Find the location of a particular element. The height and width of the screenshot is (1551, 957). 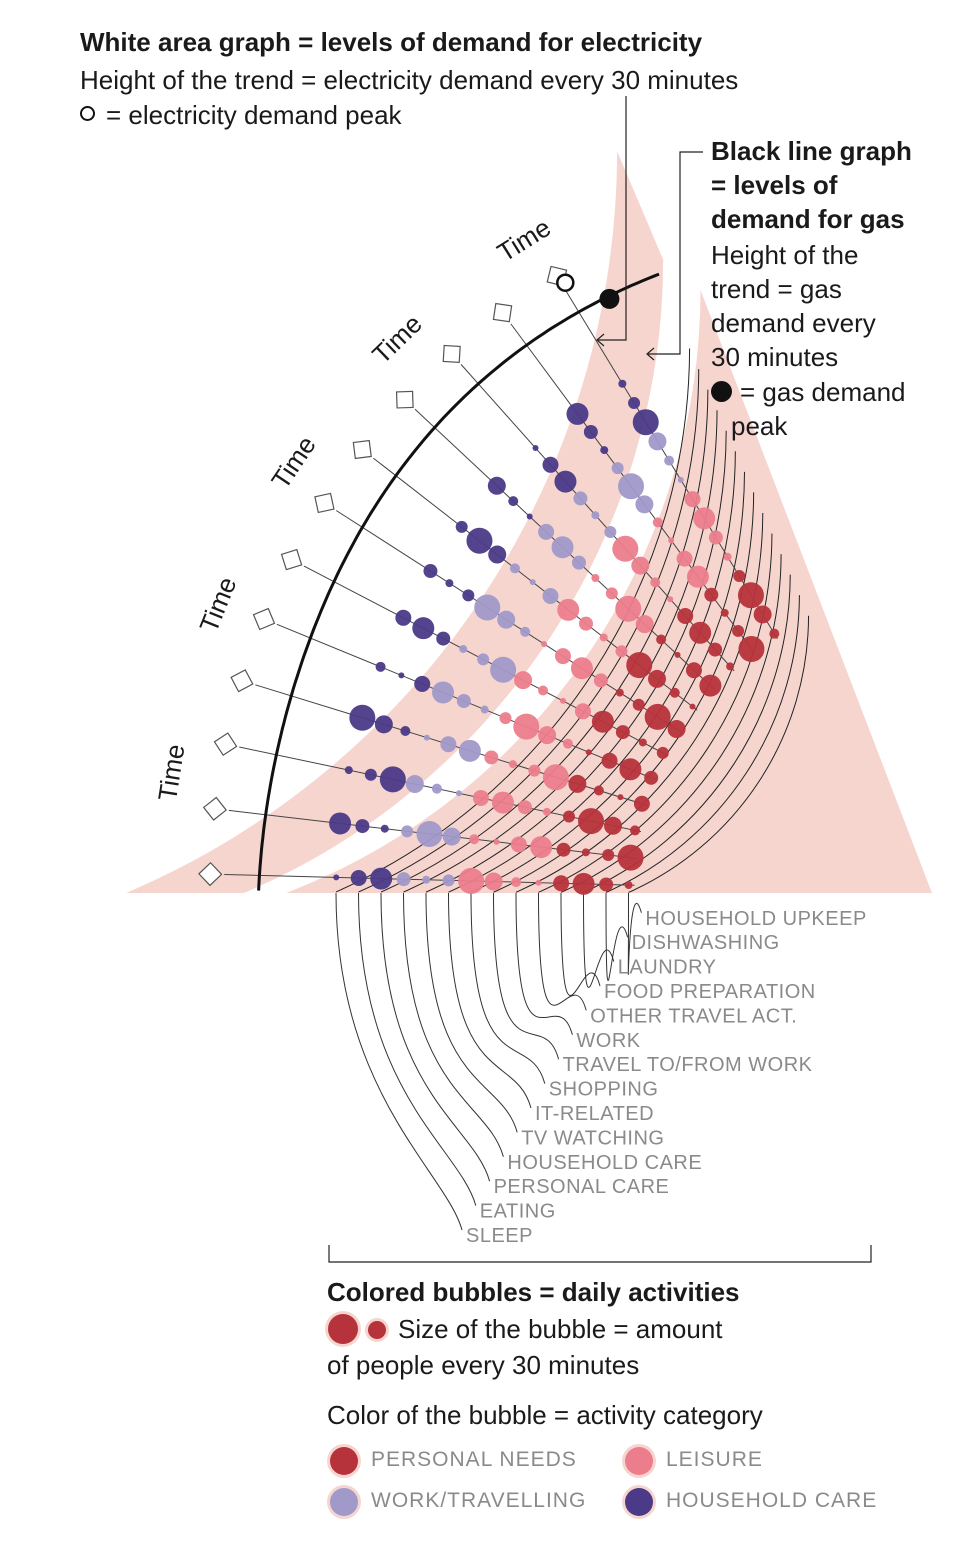

gas-legend-line-7: 30 minutes is located at coordinates (775, 357).